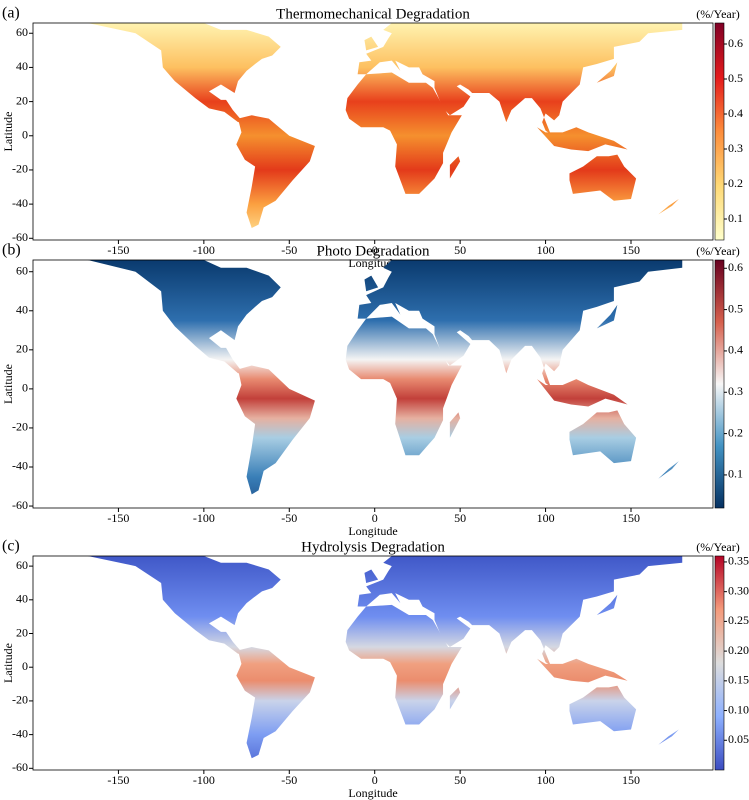 The image size is (749, 800). What do you see at coordinates (738, 709) in the screenshot?
I see `colorbar-tick-label: 0.10` at bounding box center [738, 709].